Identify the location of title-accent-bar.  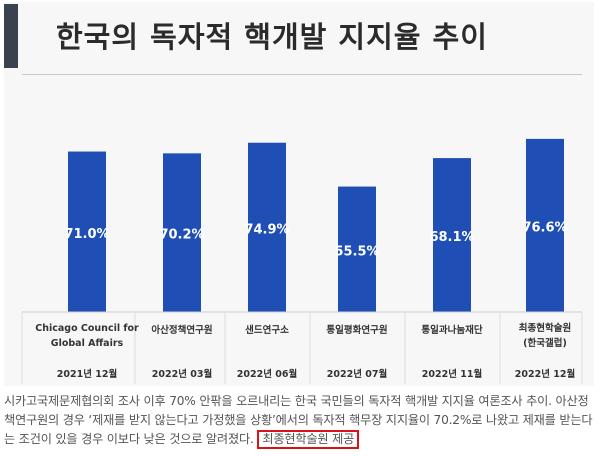
(11, 36).